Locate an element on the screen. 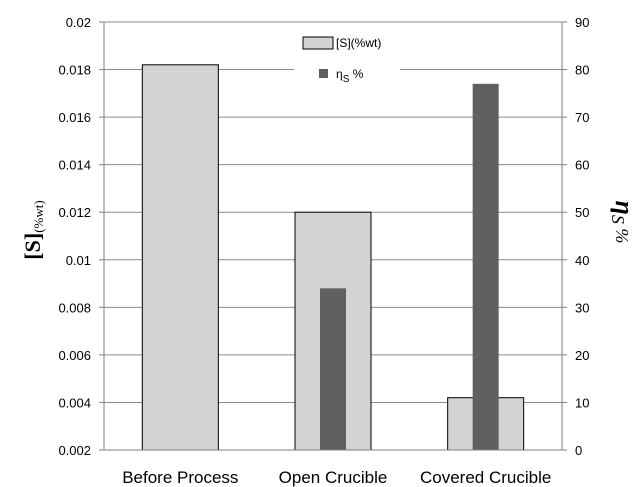 The image size is (636, 487). legend-label-eta-s: ηS % is located at coordinates (350, 76).